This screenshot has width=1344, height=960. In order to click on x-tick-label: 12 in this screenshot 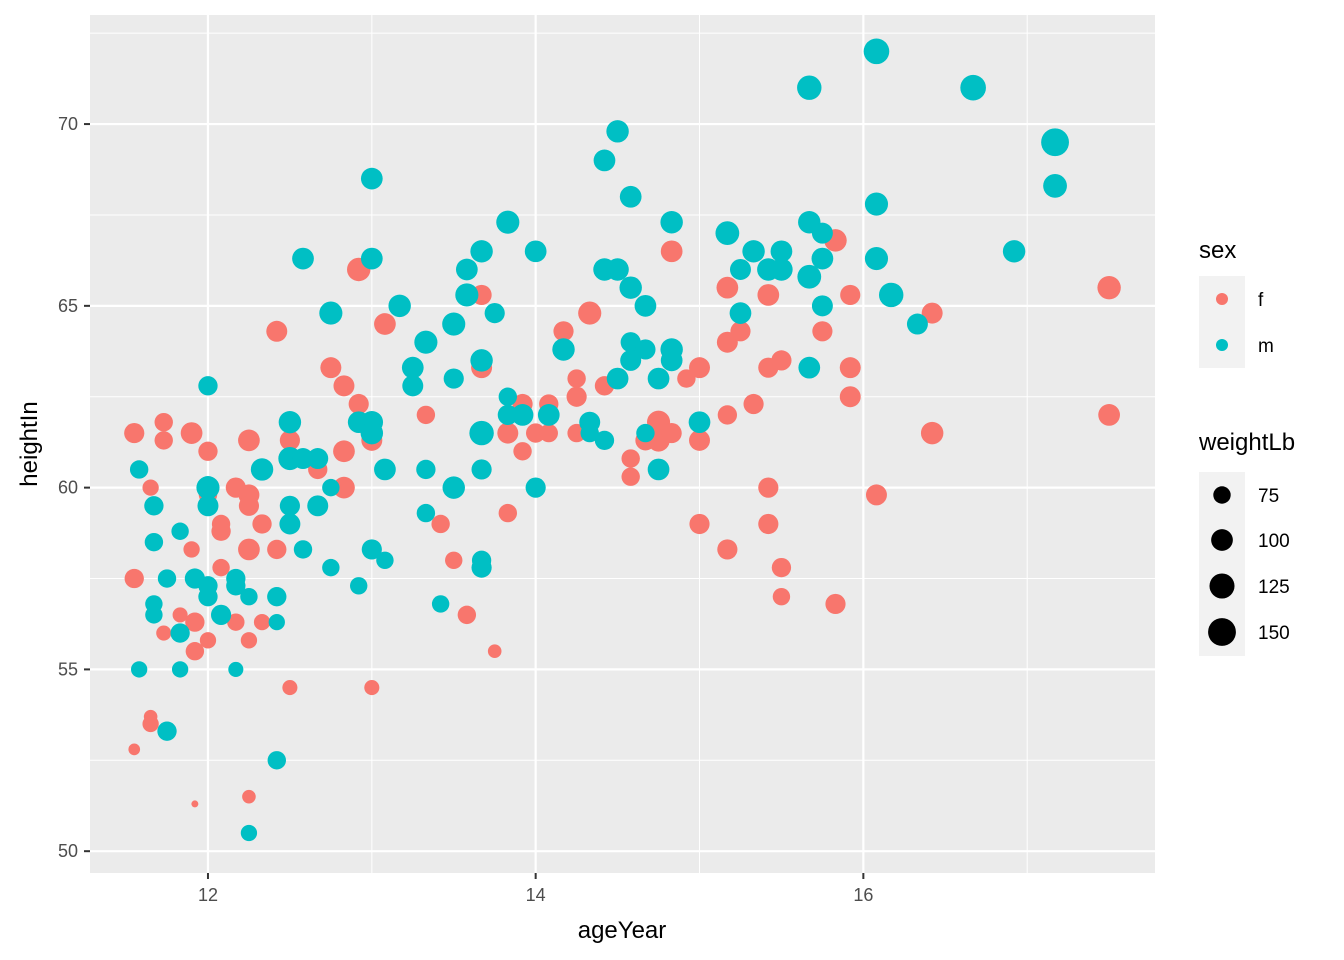, I will do `click(208, 895)`.